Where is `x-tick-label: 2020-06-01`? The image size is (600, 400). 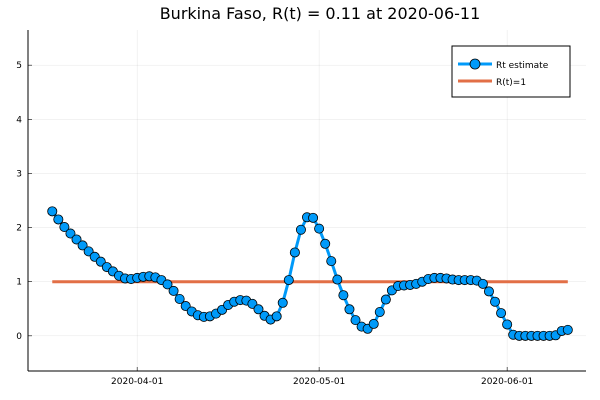 x-tick-label: 2020-06-01 is located at coordinates (507, 382).